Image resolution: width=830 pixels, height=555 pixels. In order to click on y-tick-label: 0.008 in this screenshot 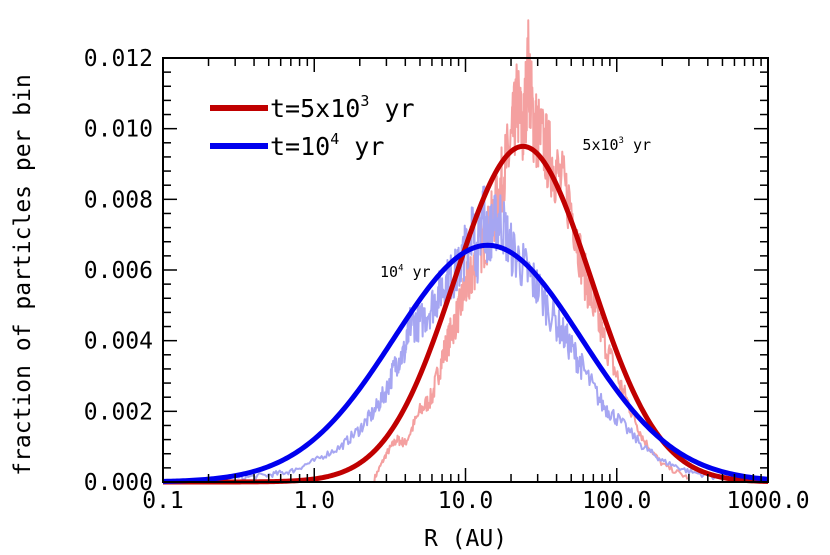, I will do `click(118, 200)`.